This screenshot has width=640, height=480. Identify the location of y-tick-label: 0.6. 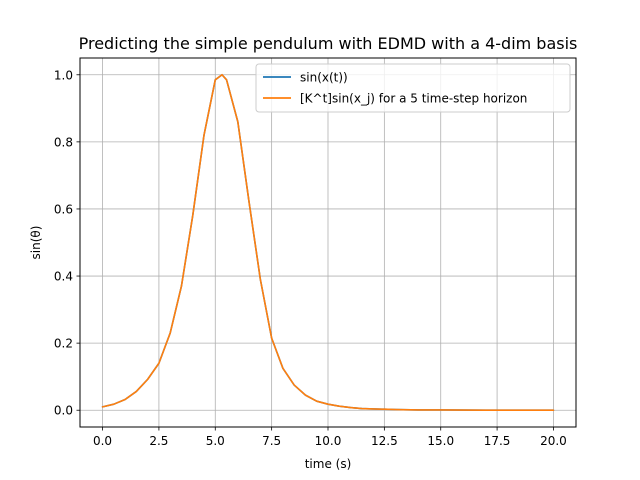
(63, 209).